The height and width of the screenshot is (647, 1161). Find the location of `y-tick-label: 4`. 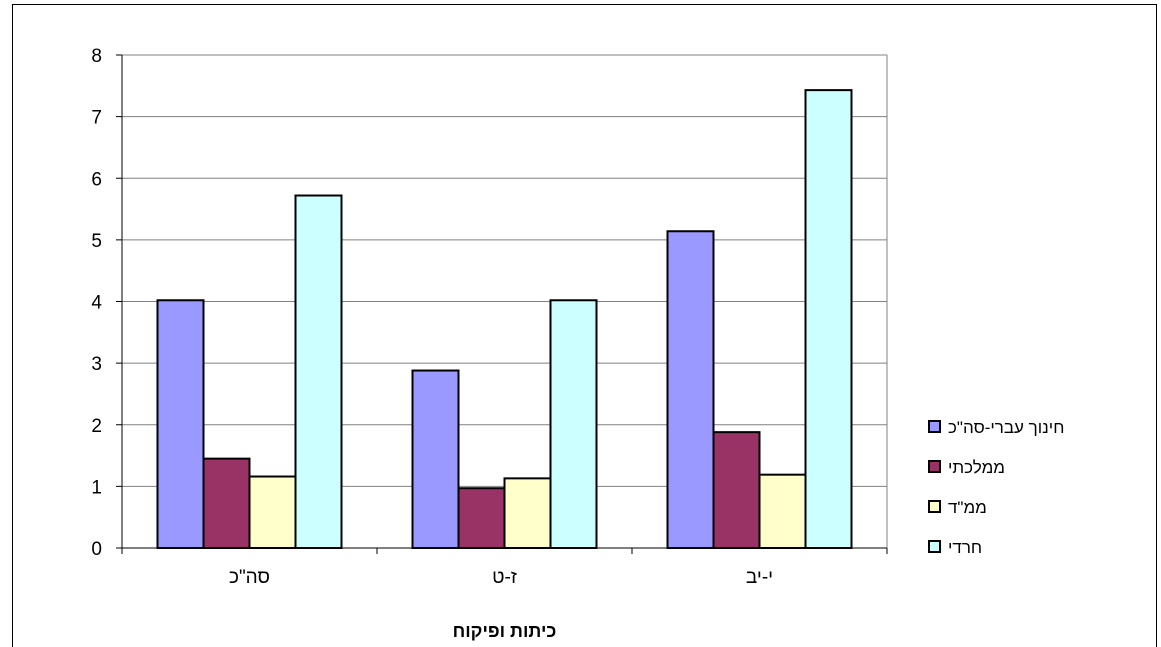

y-tick-label: 4 is located at coordinates (96, 303).